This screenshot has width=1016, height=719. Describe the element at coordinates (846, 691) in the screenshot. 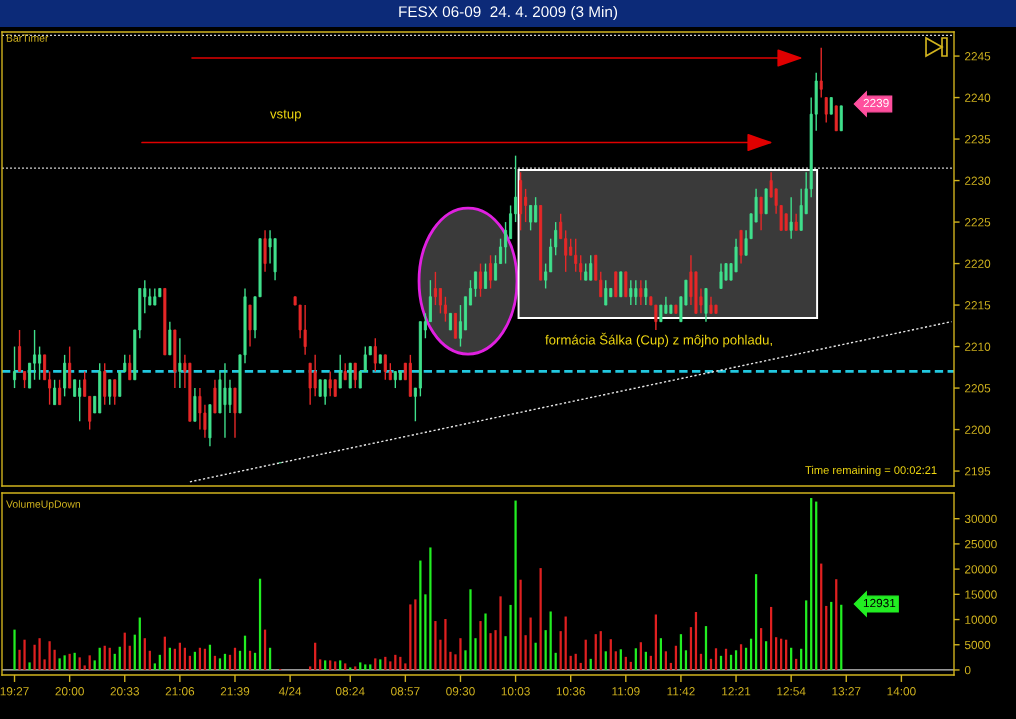

I see `x-tick-label: 13:27` at that location.